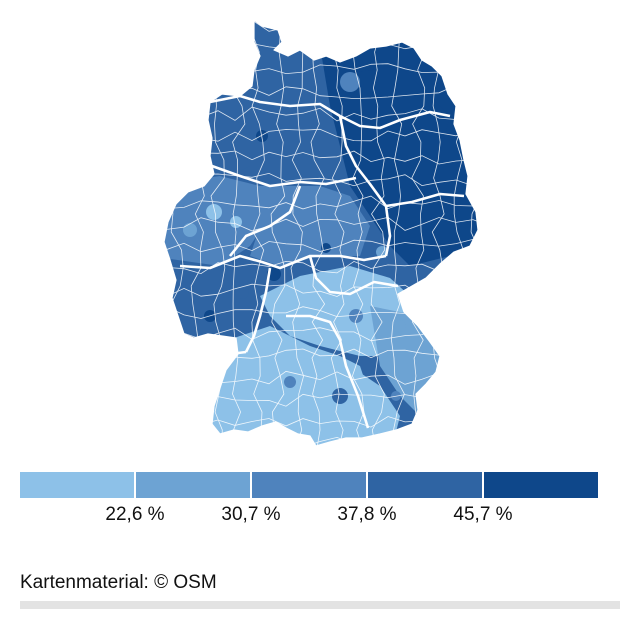  What do you see at coordinates (251, 514) in the screenshot?
I see `legend-break-label: 30,7 %` at bounding box center [251, 514].